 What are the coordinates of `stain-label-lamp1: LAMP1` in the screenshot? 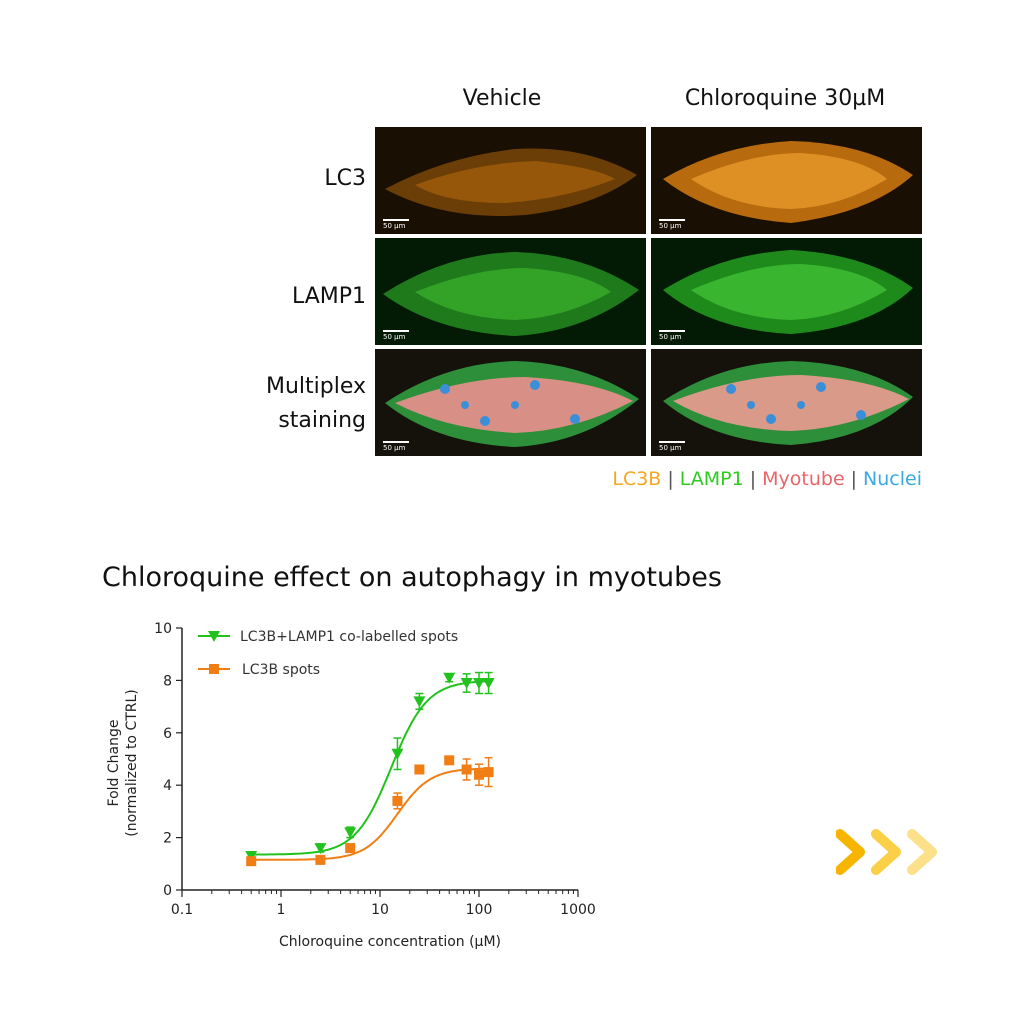 It's located at (711, 479).